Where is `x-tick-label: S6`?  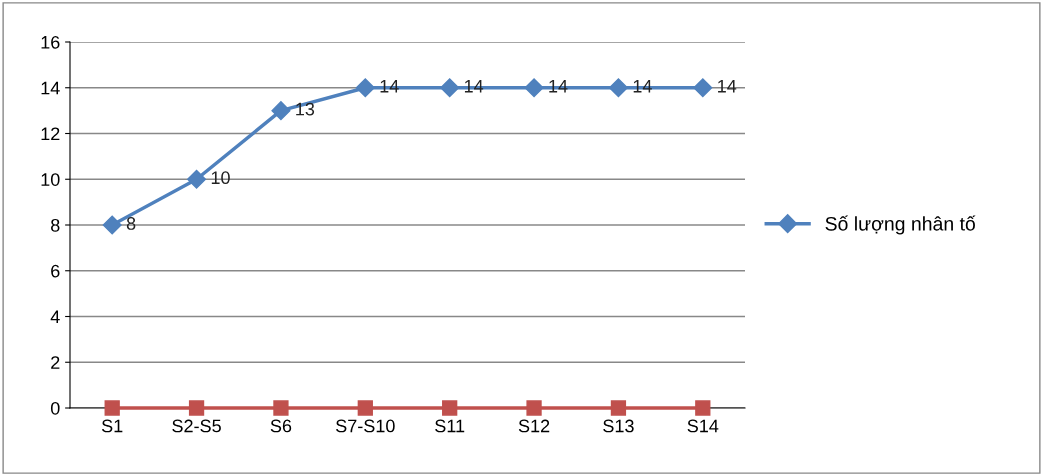 x-tick-label: S6 is located at coordinates (281, 426).